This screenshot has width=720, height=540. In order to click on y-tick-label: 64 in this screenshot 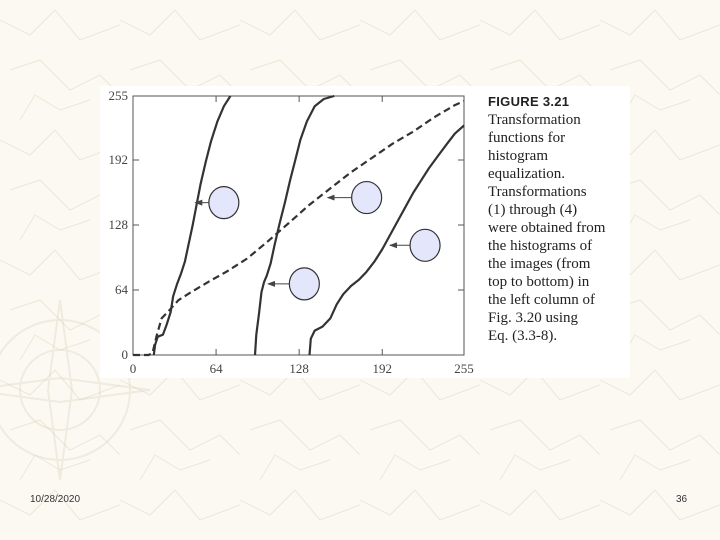, I will do `click(122, 289)`.